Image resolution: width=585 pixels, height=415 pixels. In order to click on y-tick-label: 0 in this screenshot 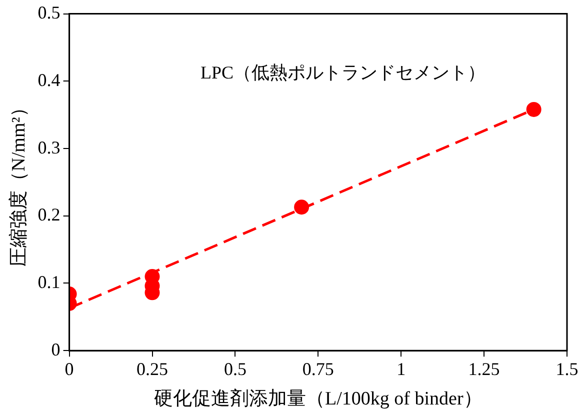, I will do `click(55, 349)`.